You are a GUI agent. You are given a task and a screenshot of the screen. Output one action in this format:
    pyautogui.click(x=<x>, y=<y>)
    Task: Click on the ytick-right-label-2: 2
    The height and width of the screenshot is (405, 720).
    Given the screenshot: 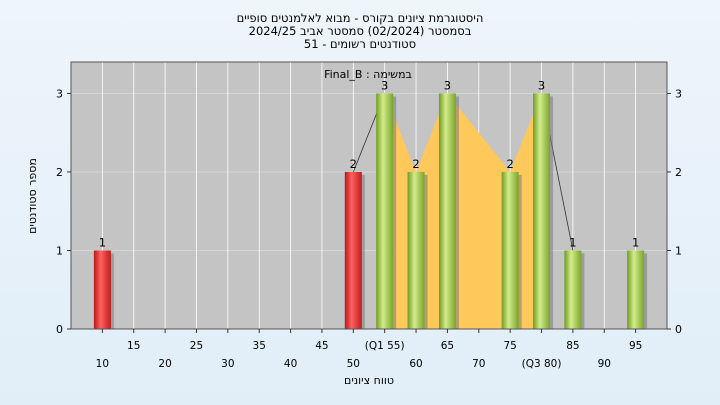 What is the action you would take?
    pyautogui.click(x=678, y=172)
    